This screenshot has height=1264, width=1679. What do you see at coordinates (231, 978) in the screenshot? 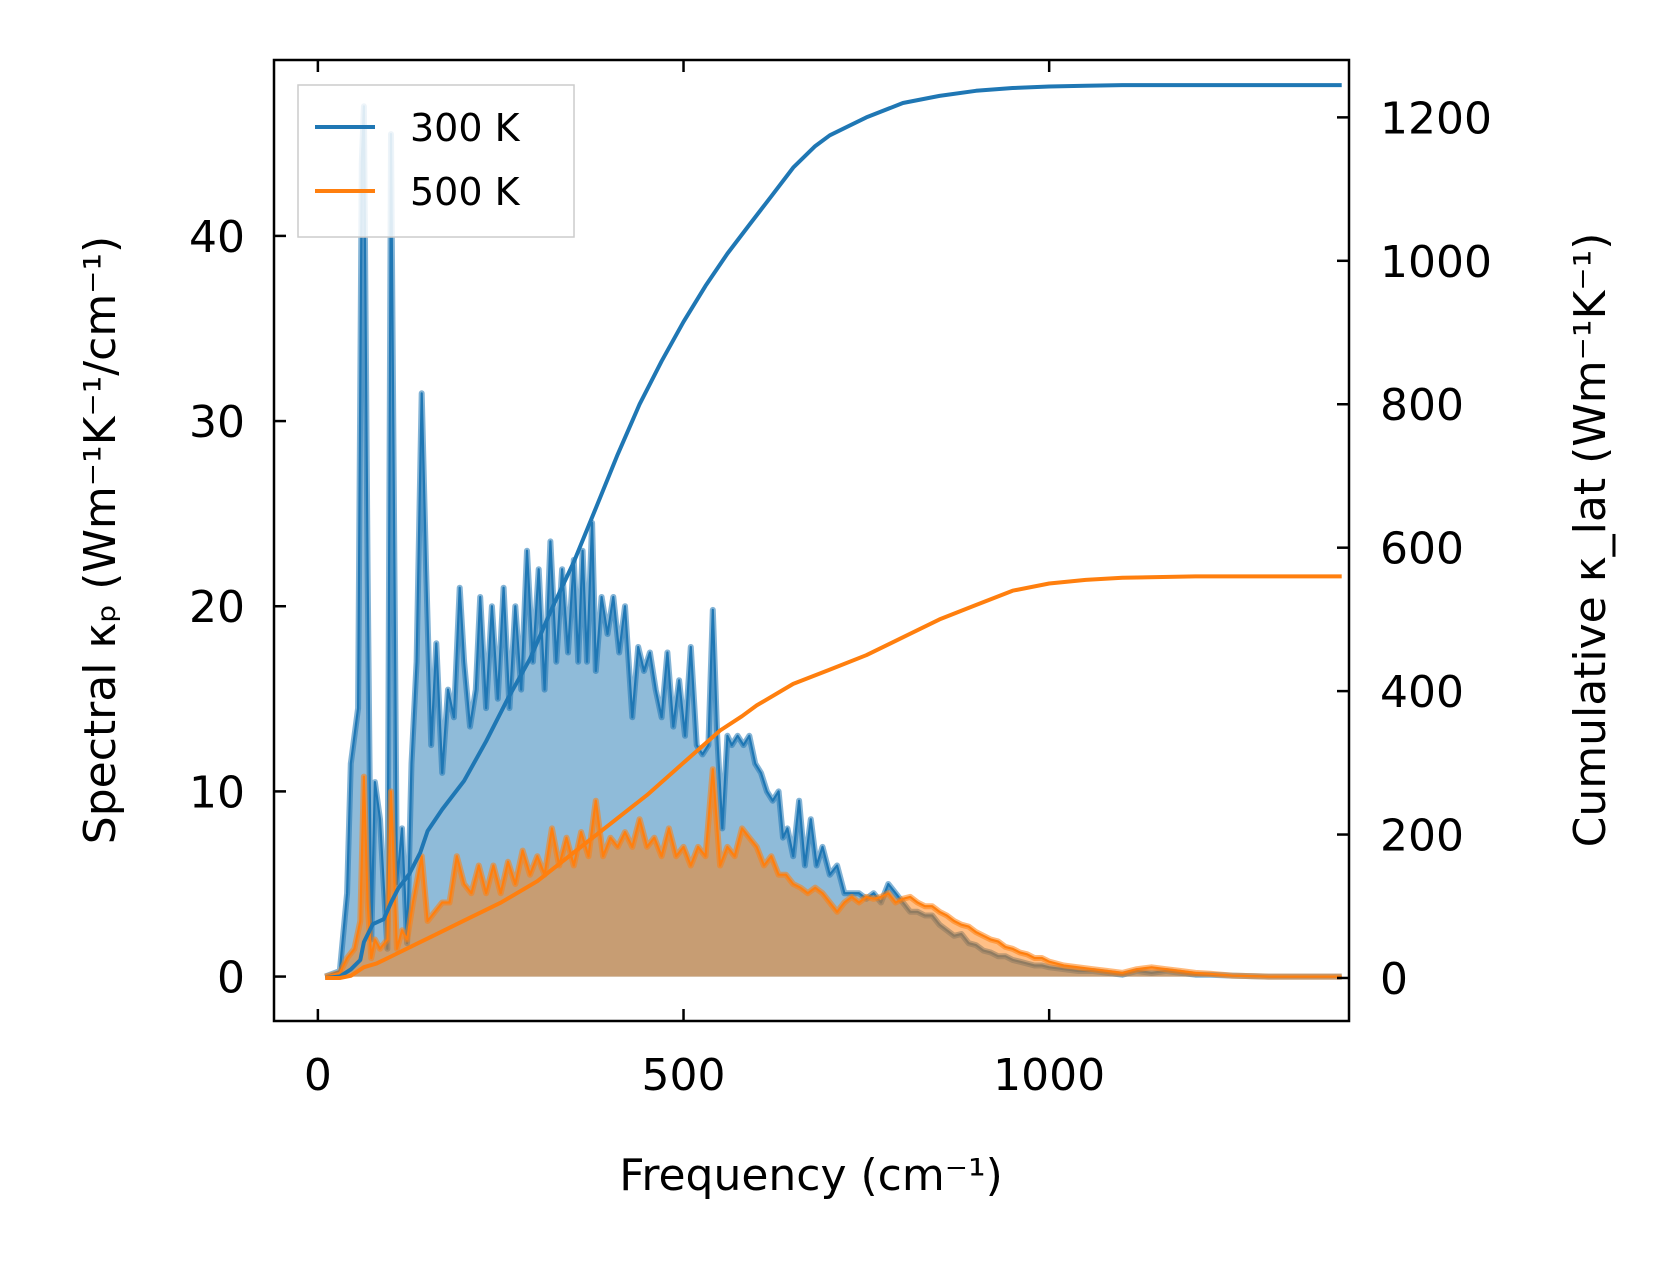
I see `y-left-tick-label: 0` at bounding box center [231, 978].